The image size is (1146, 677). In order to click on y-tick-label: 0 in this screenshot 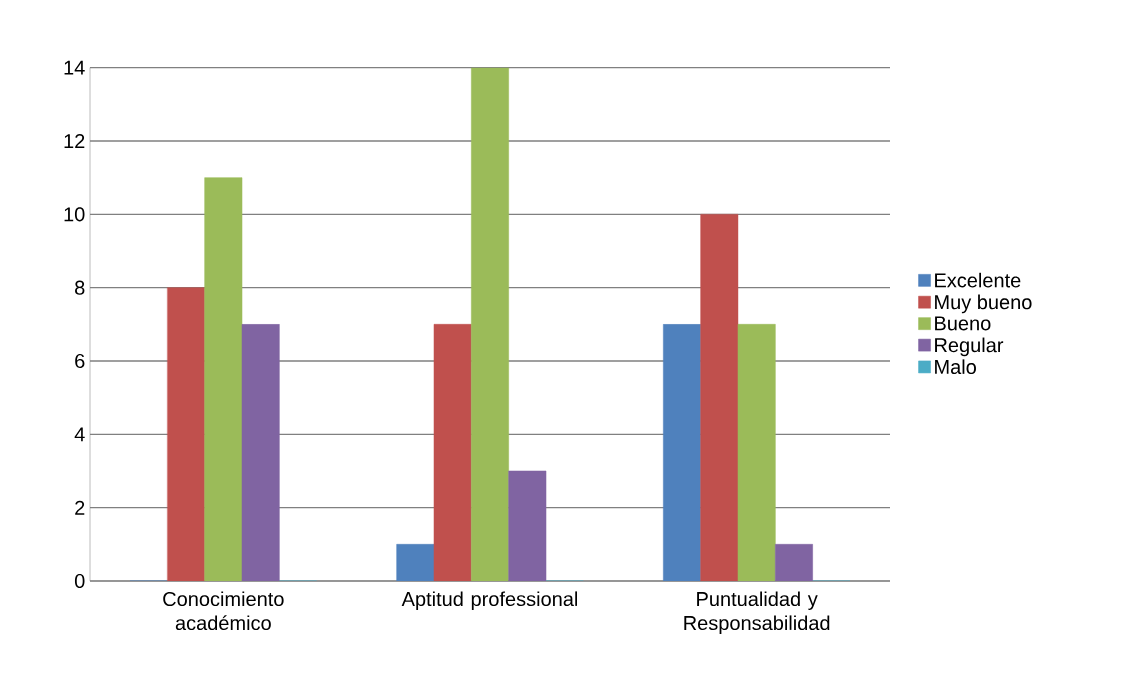, I will do `click(79, 581)`.